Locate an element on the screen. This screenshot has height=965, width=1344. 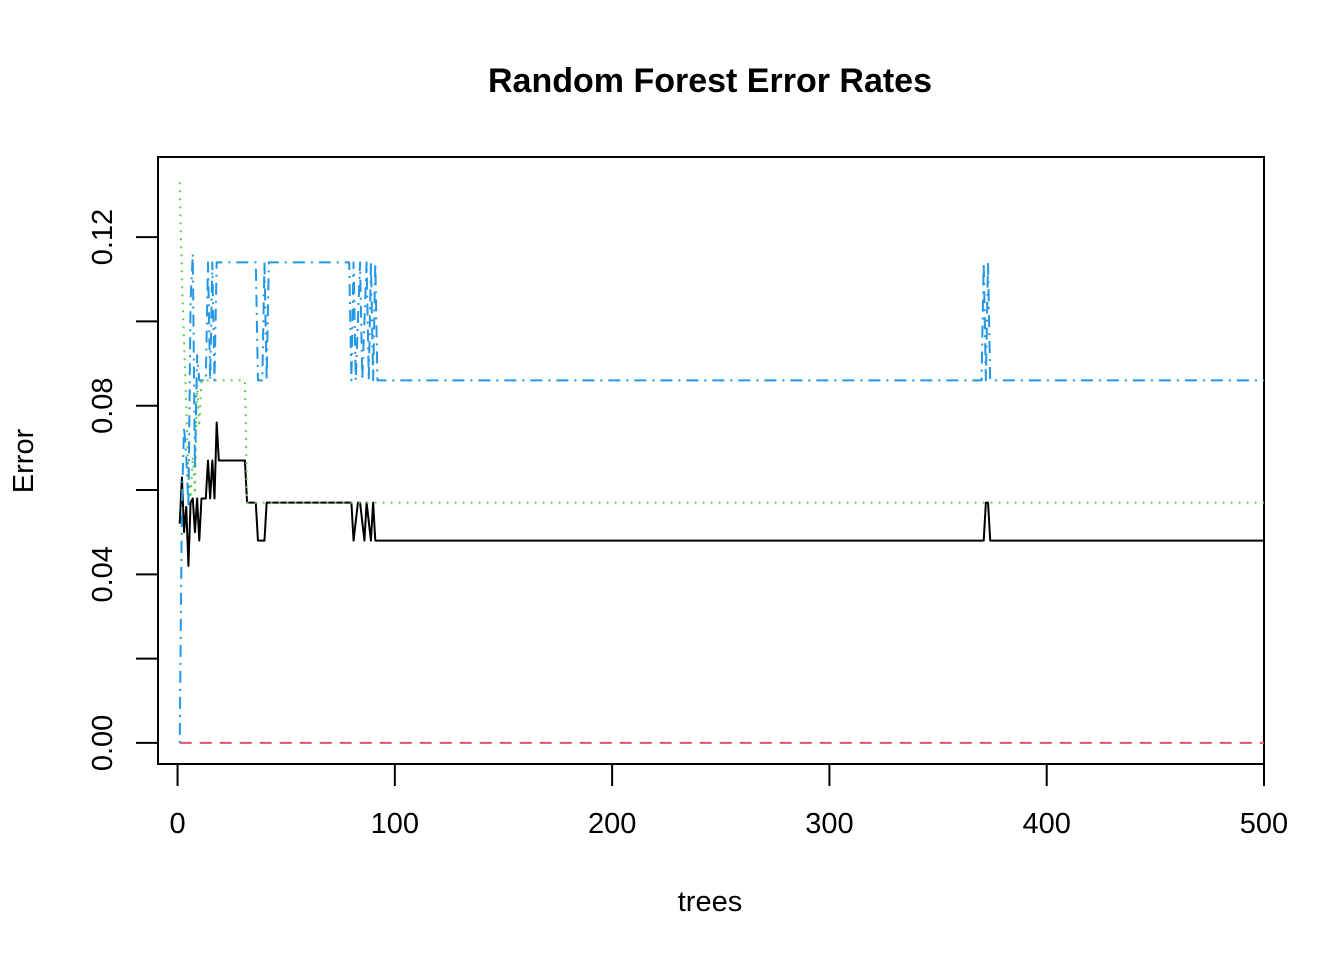
chart-title: Random Forest Error Rates is located at coordinates (710, 81).